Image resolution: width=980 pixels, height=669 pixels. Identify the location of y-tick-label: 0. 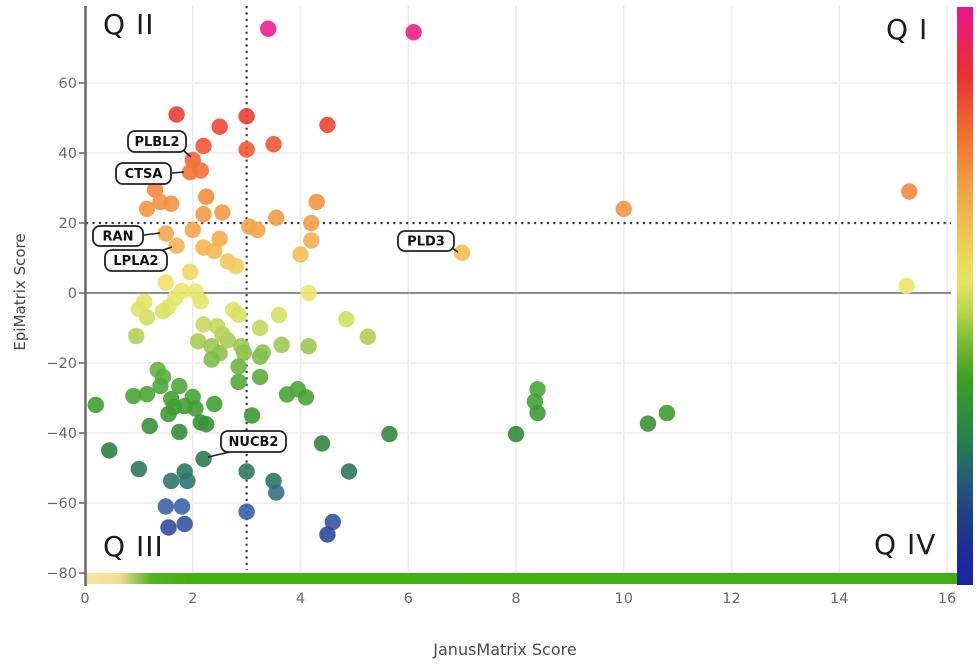
(72, 294).